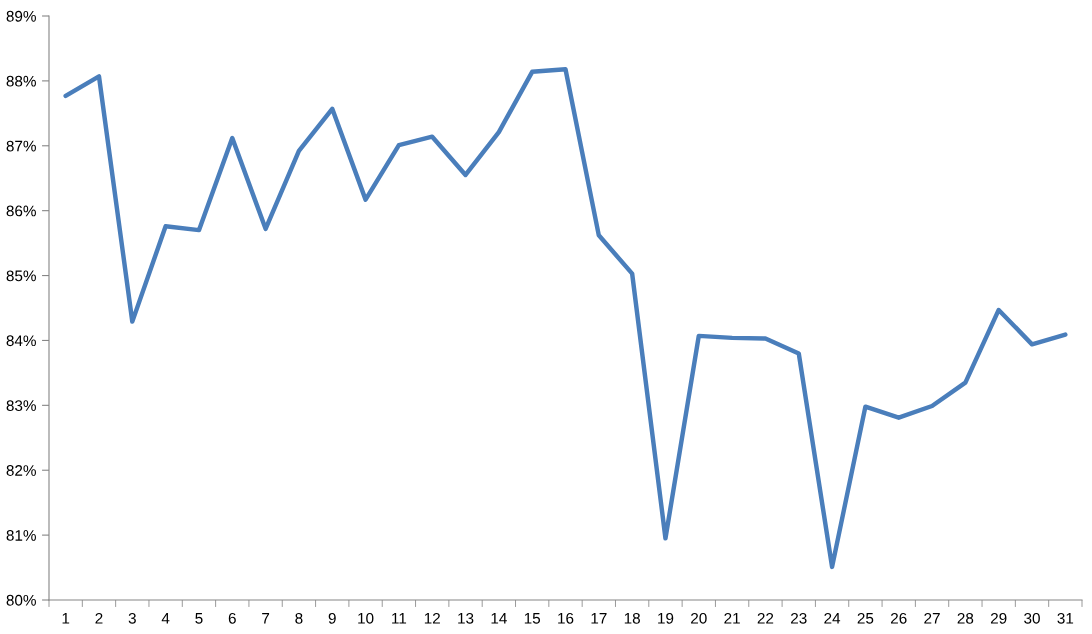  I want to click on x-tick-label: 9, so click(332, 618).